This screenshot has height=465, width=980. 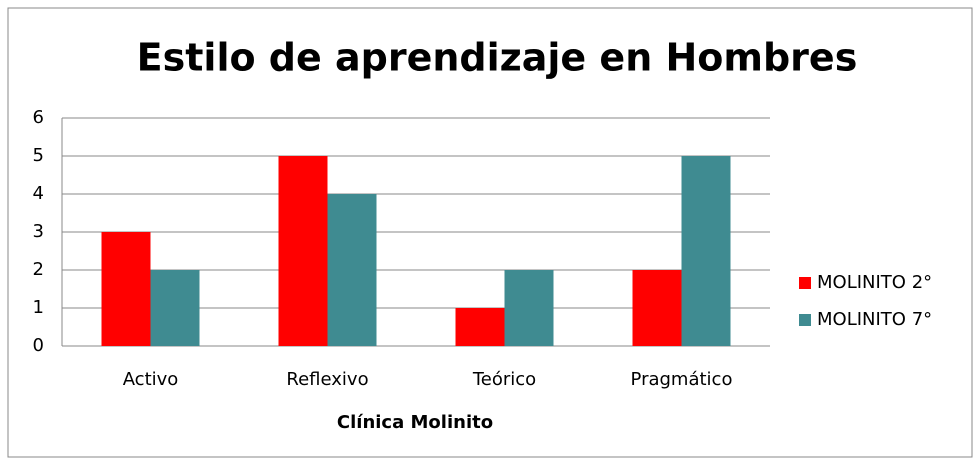 I want to click on x-tick-label: Activo, so click(x=151, y=379).